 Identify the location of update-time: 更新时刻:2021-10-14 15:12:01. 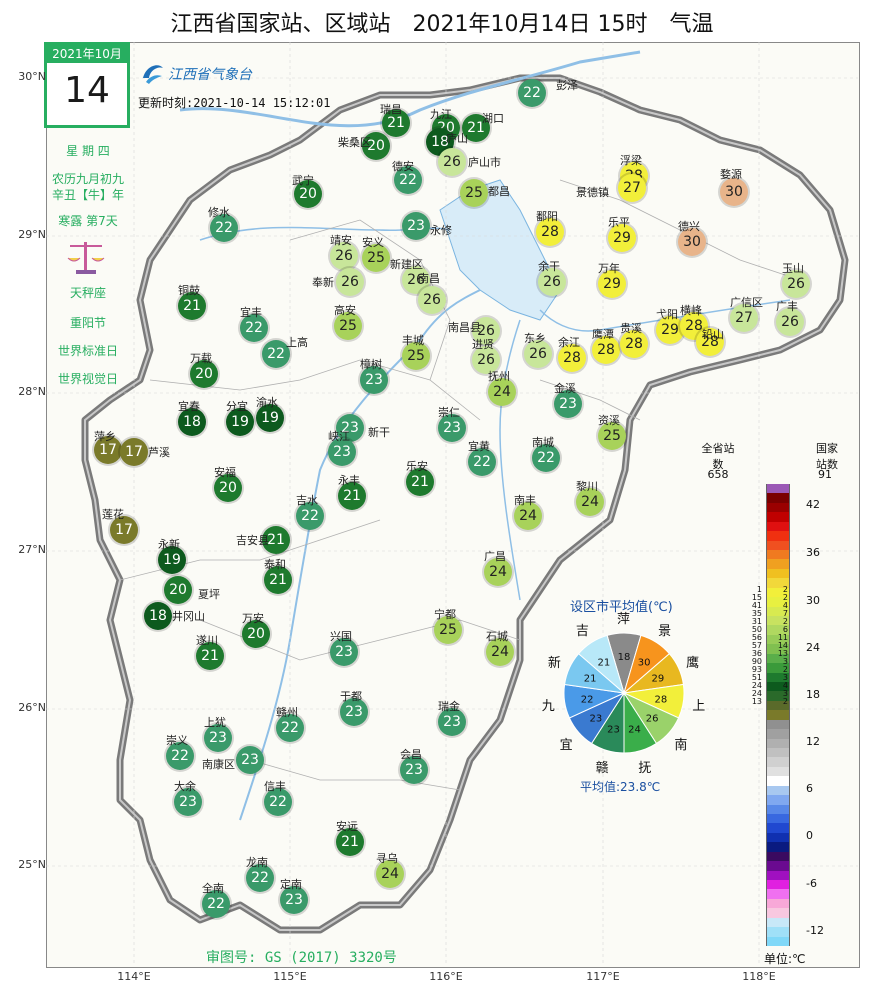
(234, 103).